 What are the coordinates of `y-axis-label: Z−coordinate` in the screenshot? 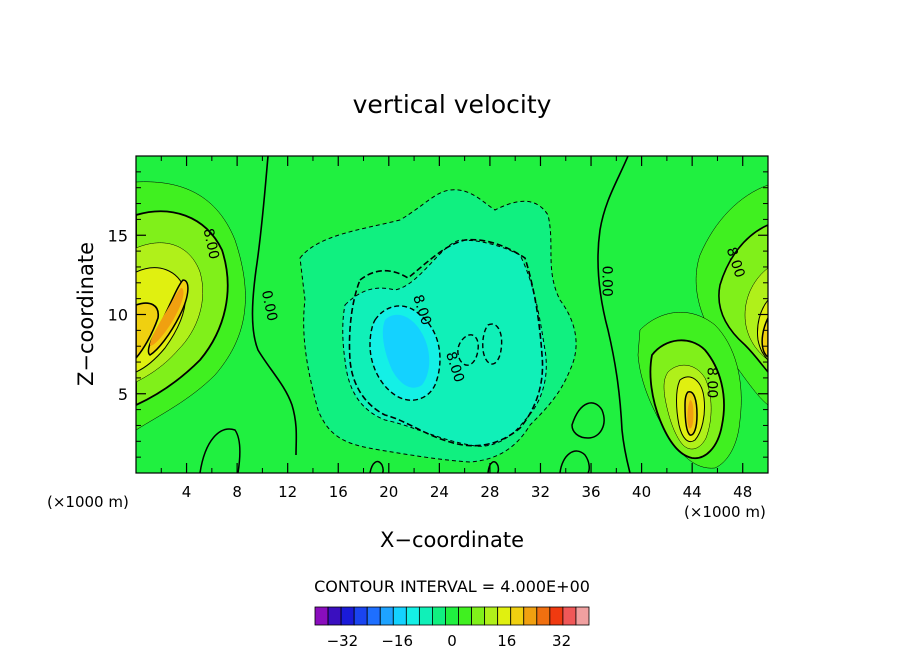 It's located at (86, 314).